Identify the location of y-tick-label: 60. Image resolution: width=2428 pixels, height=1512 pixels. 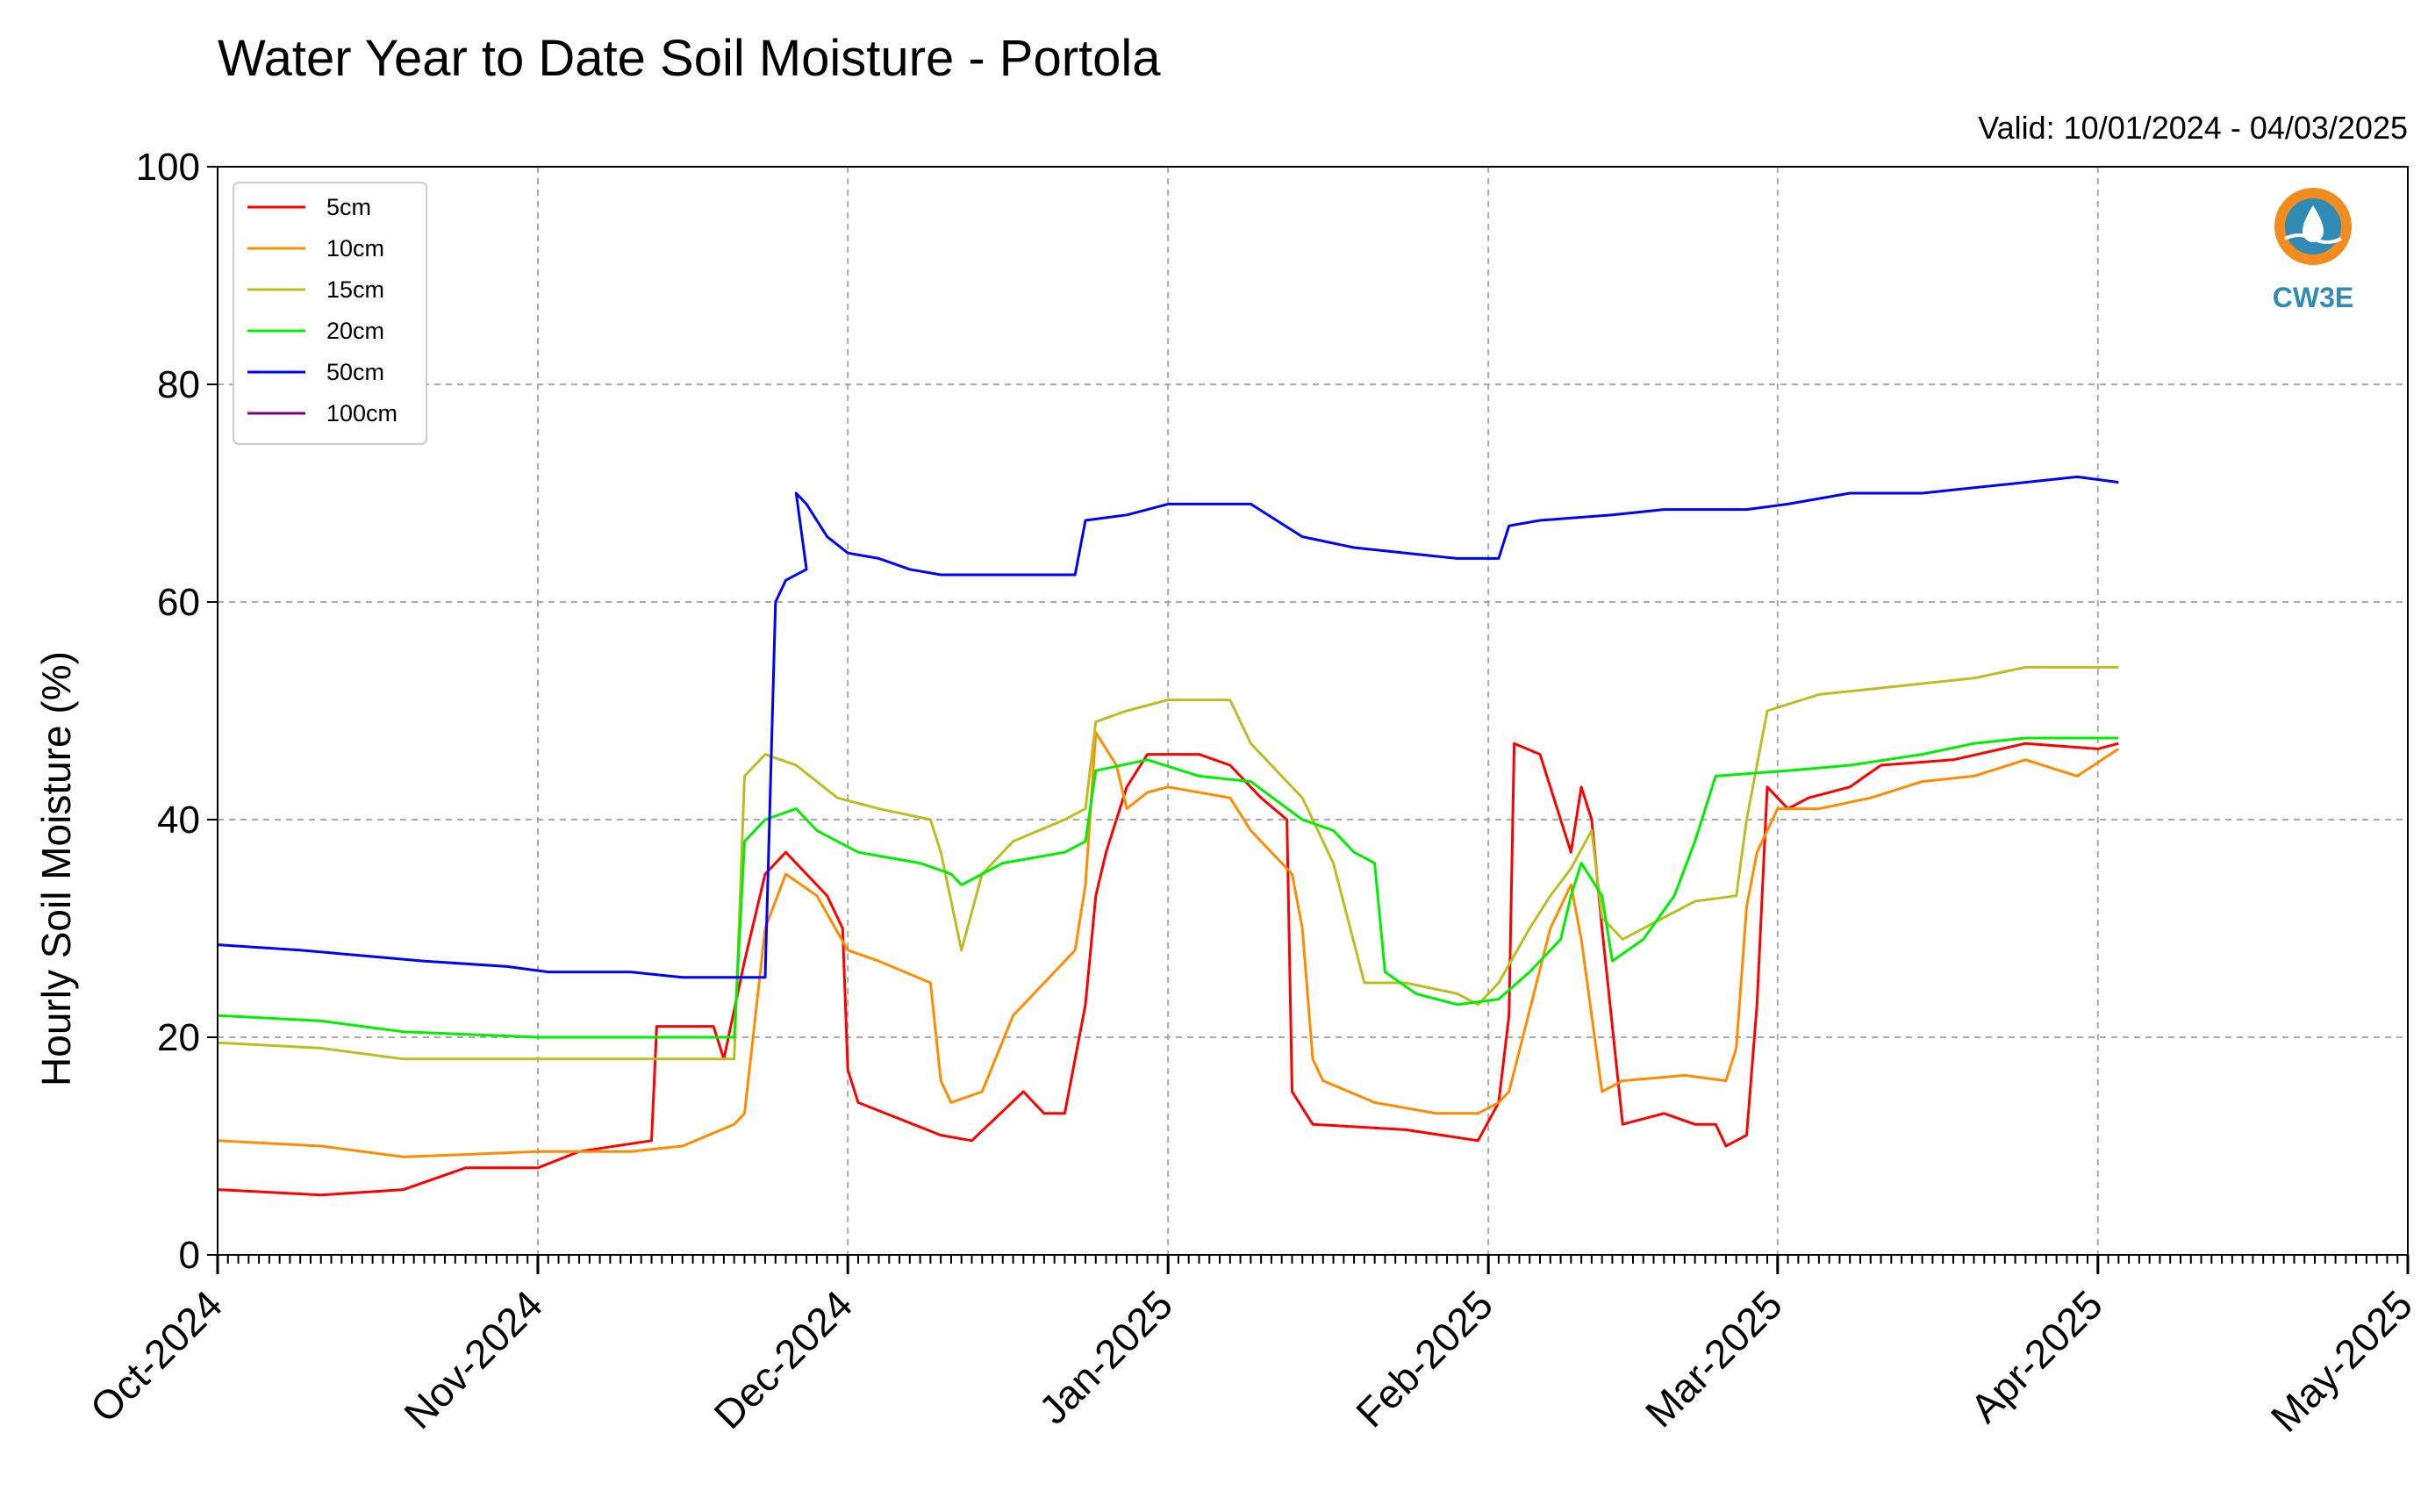
(178, 603).